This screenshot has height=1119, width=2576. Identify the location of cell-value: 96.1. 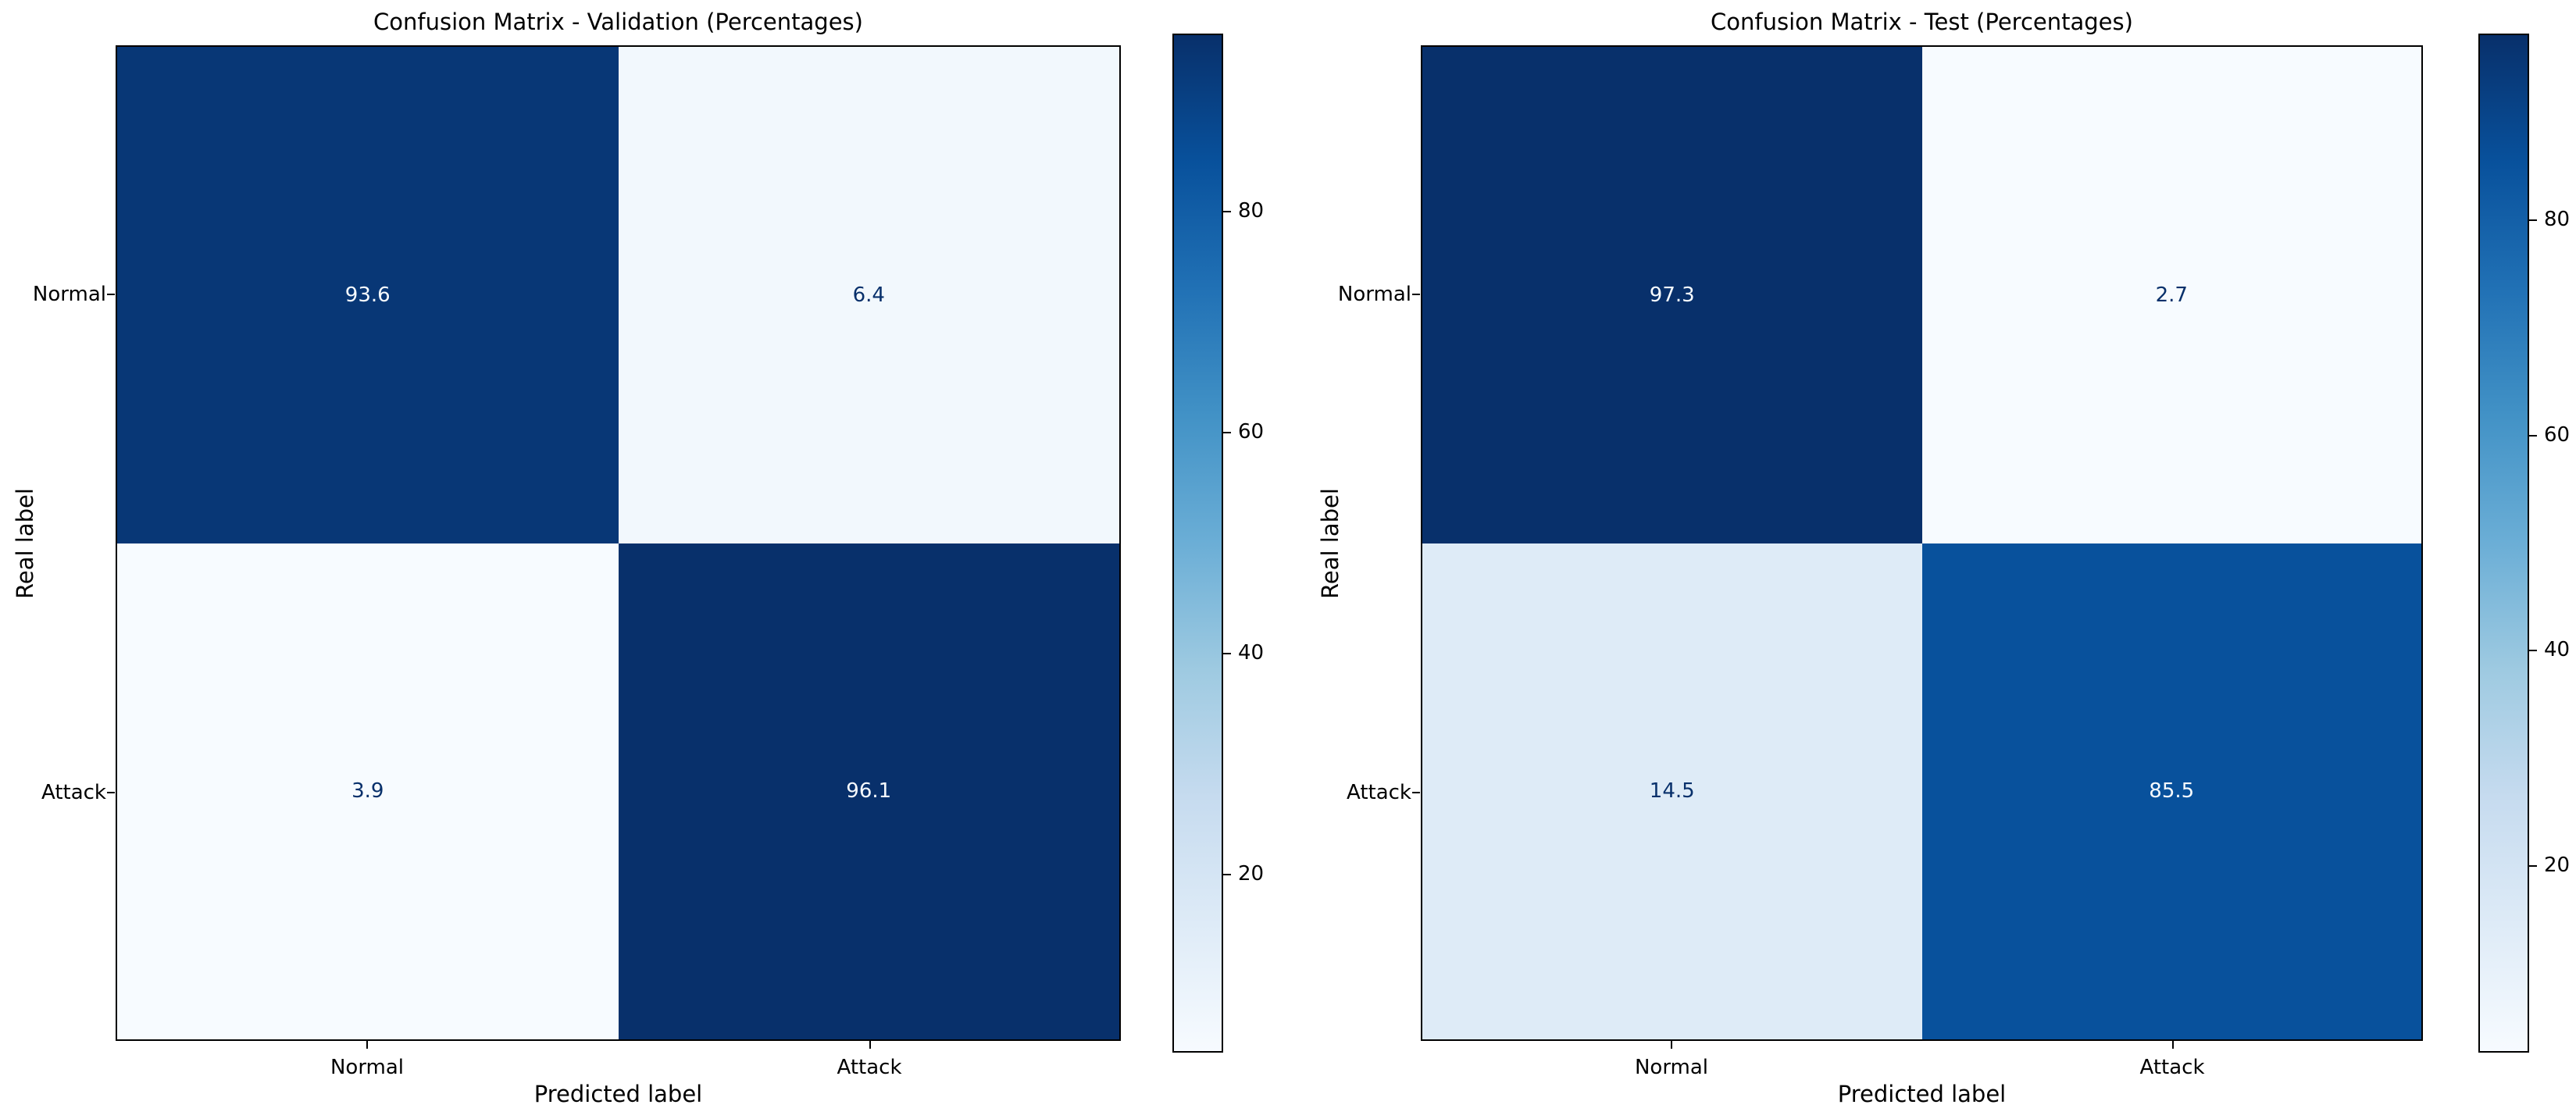
(869, 791).